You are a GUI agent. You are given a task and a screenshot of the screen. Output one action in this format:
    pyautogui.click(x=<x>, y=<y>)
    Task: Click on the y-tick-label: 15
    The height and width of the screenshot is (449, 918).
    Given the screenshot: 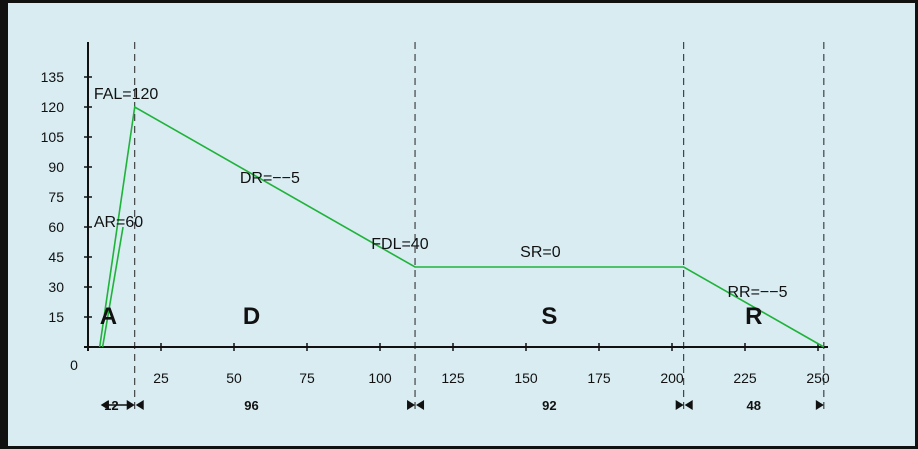 What is the action you would take?
    pyautogui.click(x=56, y=317)
    